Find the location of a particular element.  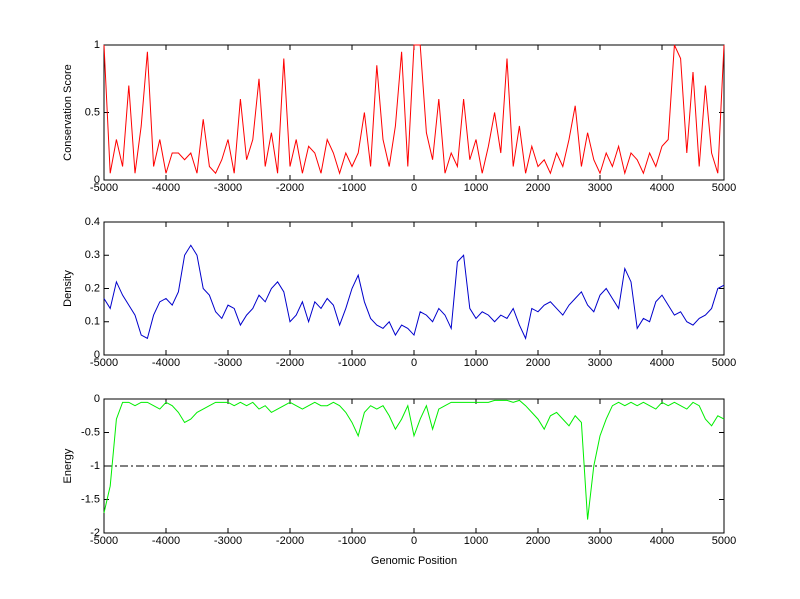

y-tick-label: -1.5 is located at coordinates (90, 499).